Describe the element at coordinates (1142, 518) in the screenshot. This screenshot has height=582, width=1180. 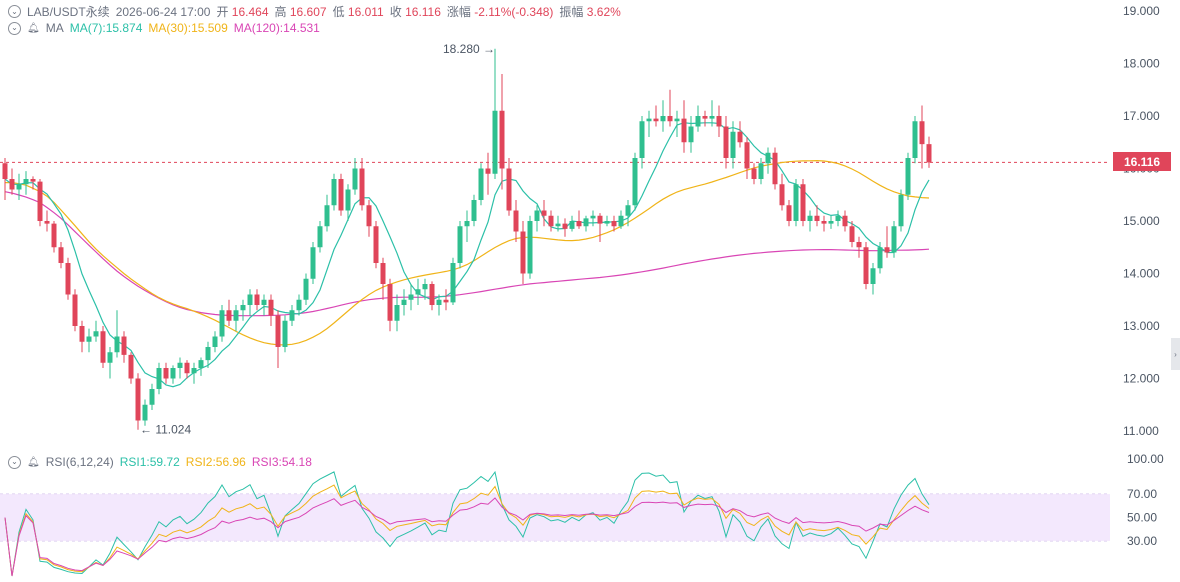
I see `rsi-tick-label: 50.00` at that location.